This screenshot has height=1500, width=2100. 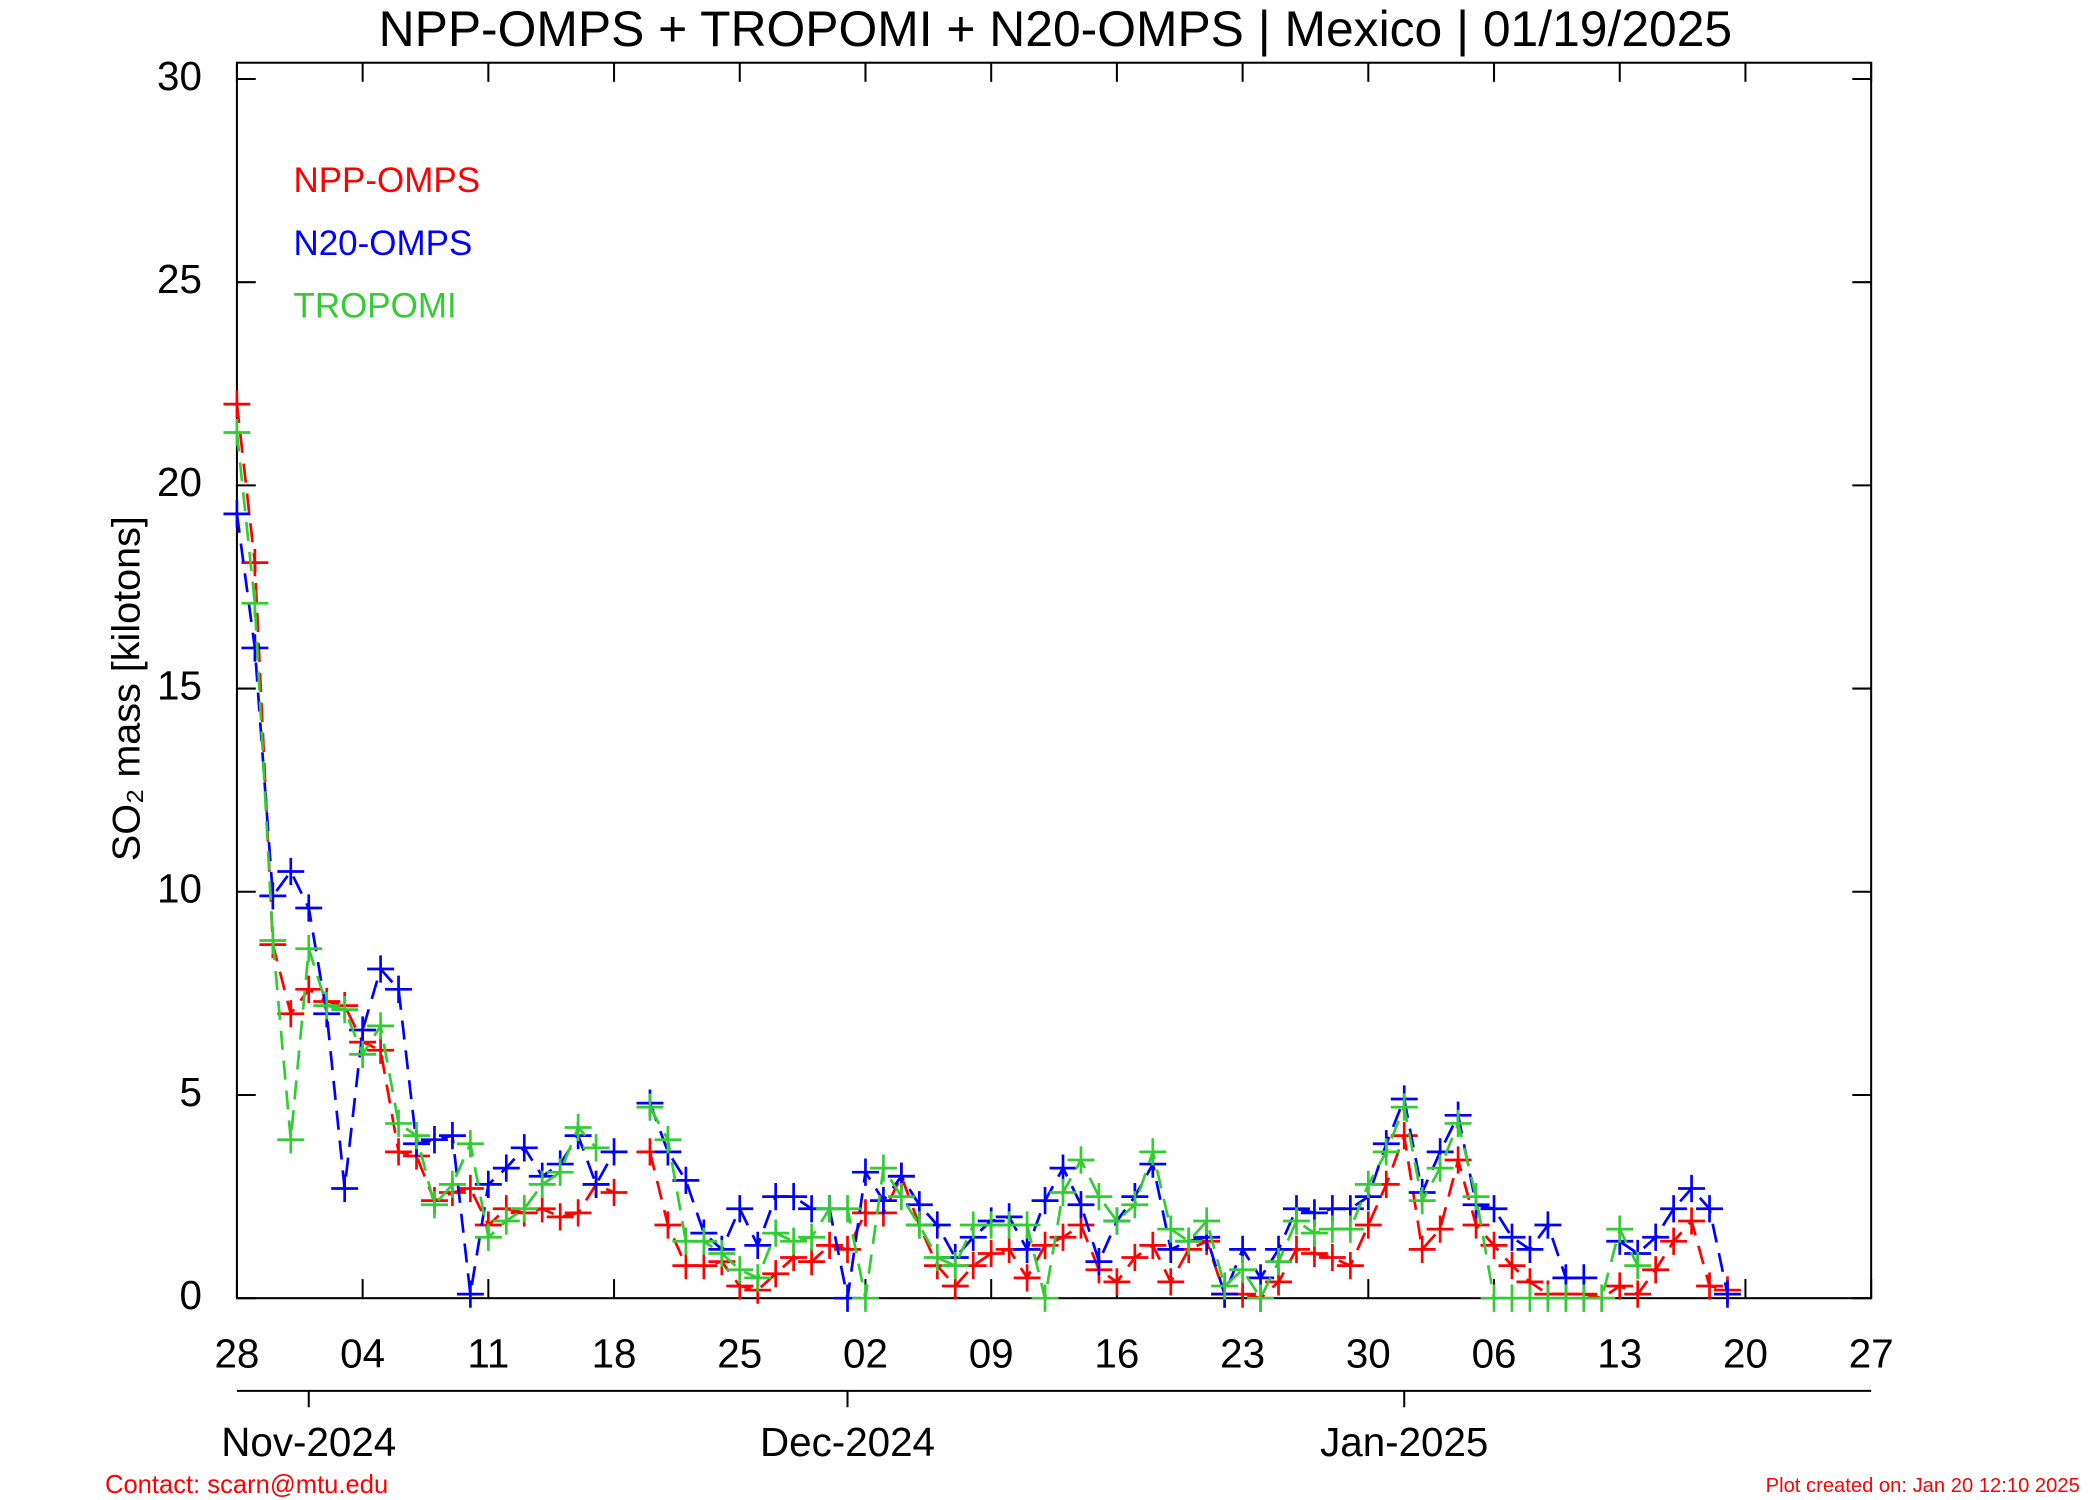 I want to click on legend-entry: N20-OMPS, so click(x=382, y=243).